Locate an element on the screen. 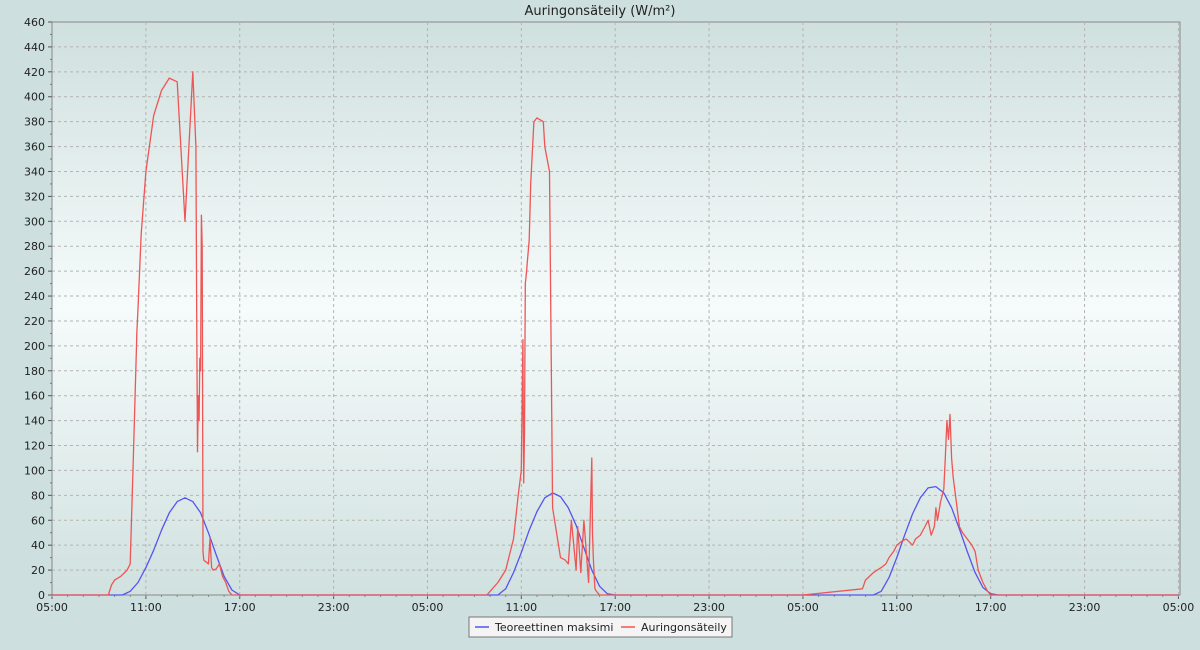 This screenshot has height=650, width=1200. y-tick-label: 320 is located at coordinates (34, 196).